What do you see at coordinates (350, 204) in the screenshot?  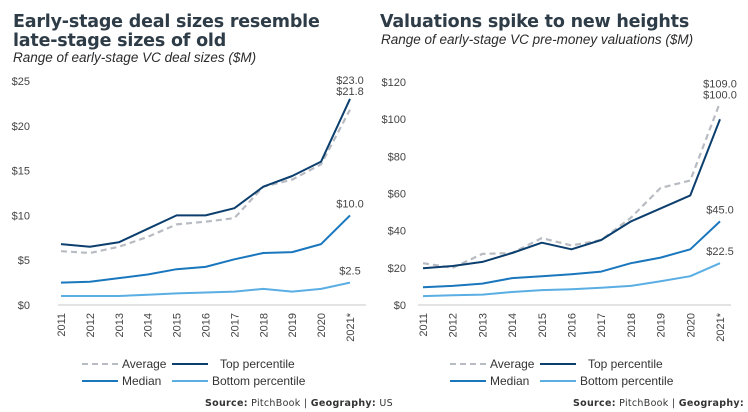 I see `data-label-median: $10.0` at bounding box center [350, 204].